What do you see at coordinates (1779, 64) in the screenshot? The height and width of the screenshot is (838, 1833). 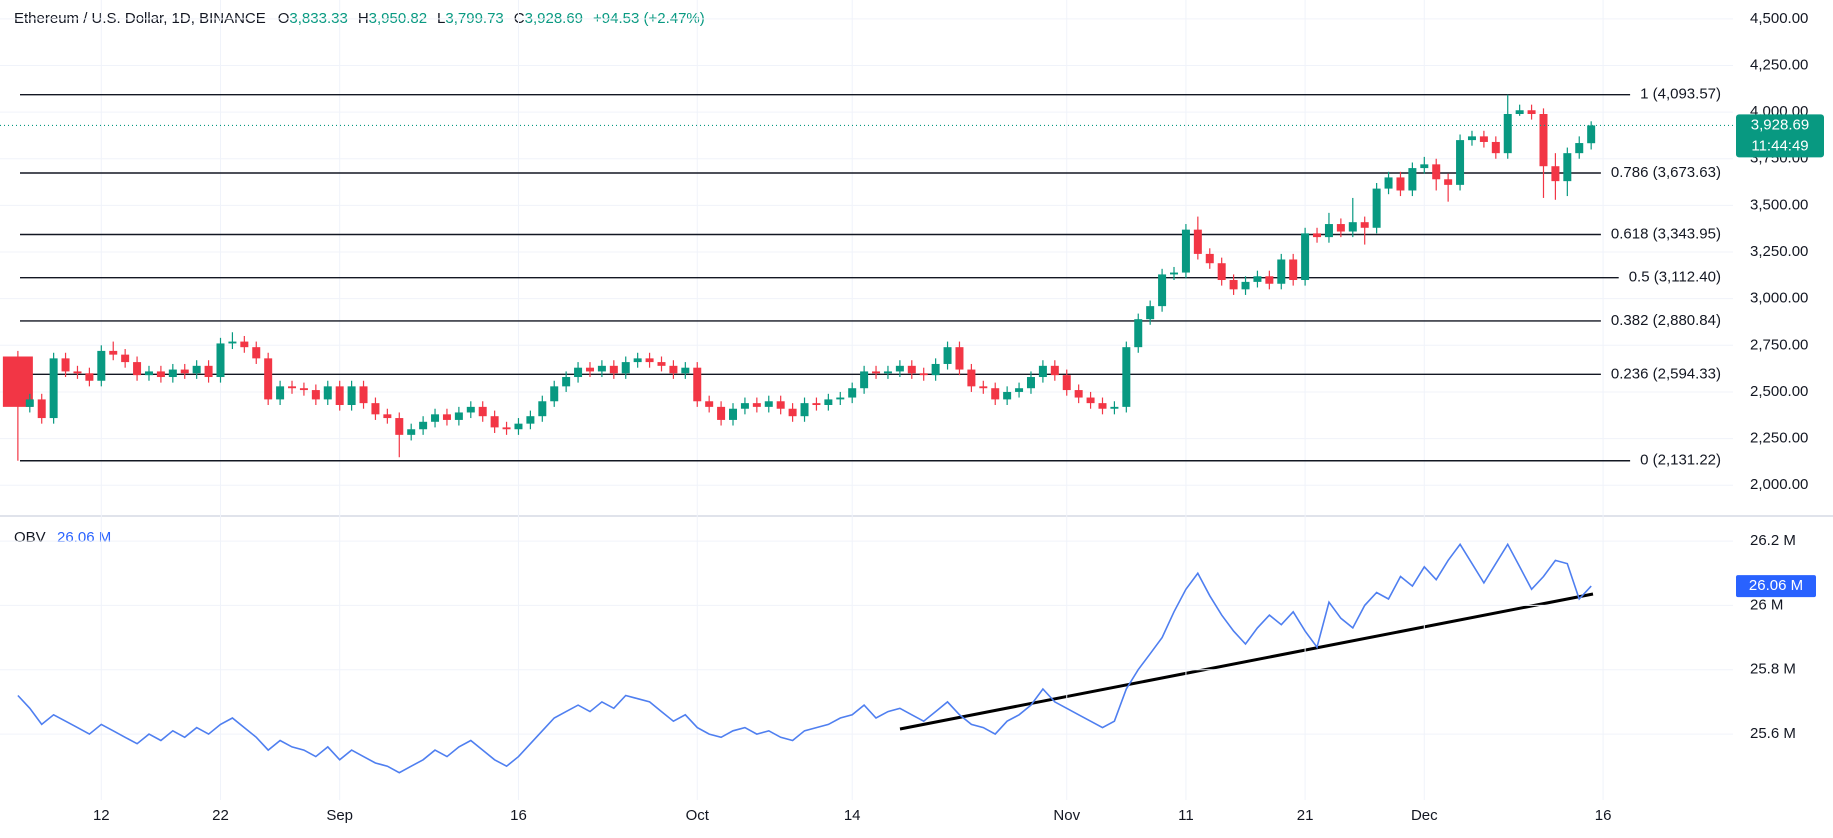 I see `y-tick-label: 4,250.00` at bounding box center [1779, 64].